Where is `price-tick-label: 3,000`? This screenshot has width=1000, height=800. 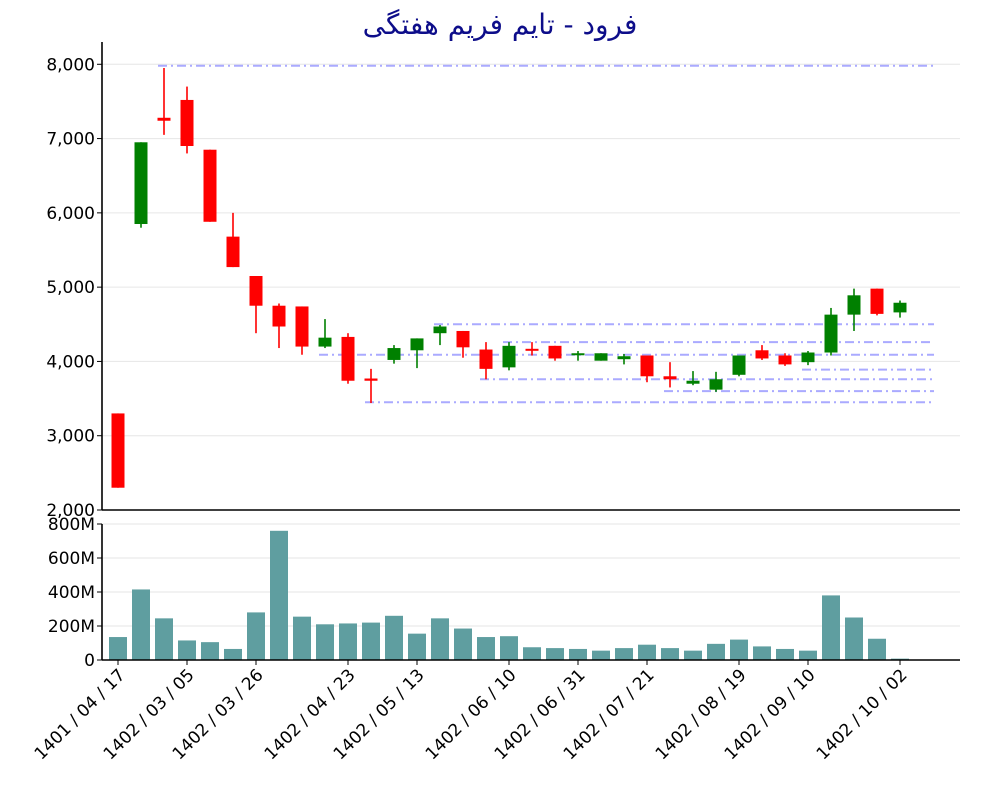
price-tick-label: 3,000 is located at coordinates (70, 437).